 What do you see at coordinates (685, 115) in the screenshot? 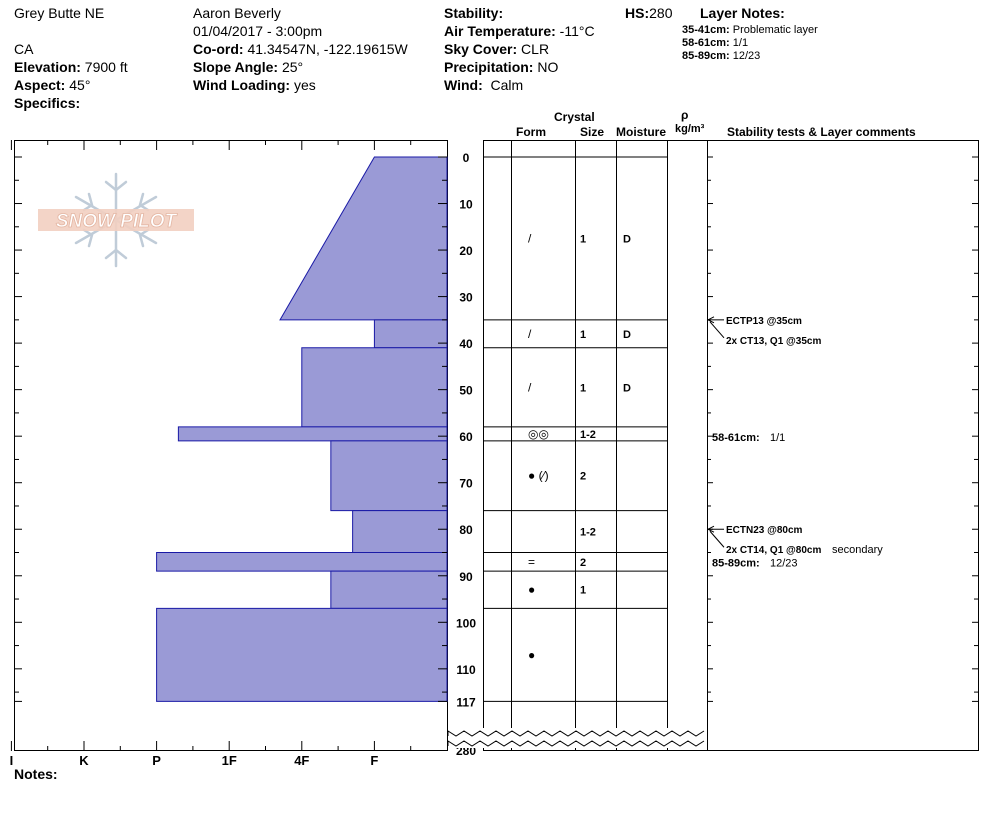
I see `rho-header: ρ` at bounding box center [685, 115].